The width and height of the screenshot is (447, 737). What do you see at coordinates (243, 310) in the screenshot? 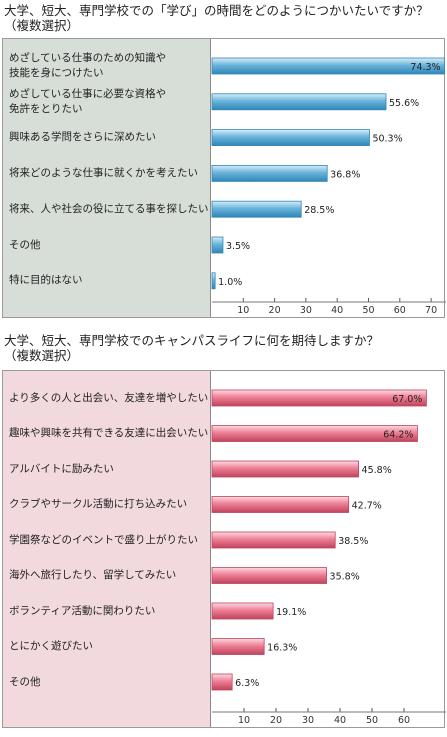
I see `chart1-tick-label-1: 10` at bounding box center [243, 310].